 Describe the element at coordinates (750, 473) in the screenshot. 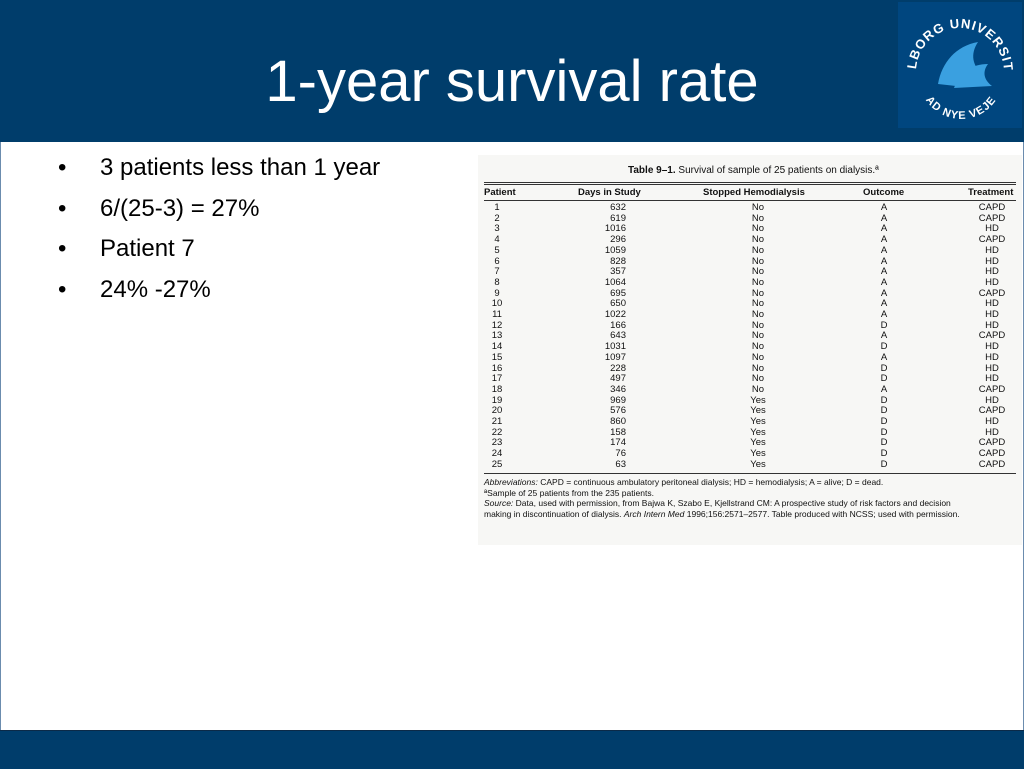

I see `table-bottom-rule` at that location.